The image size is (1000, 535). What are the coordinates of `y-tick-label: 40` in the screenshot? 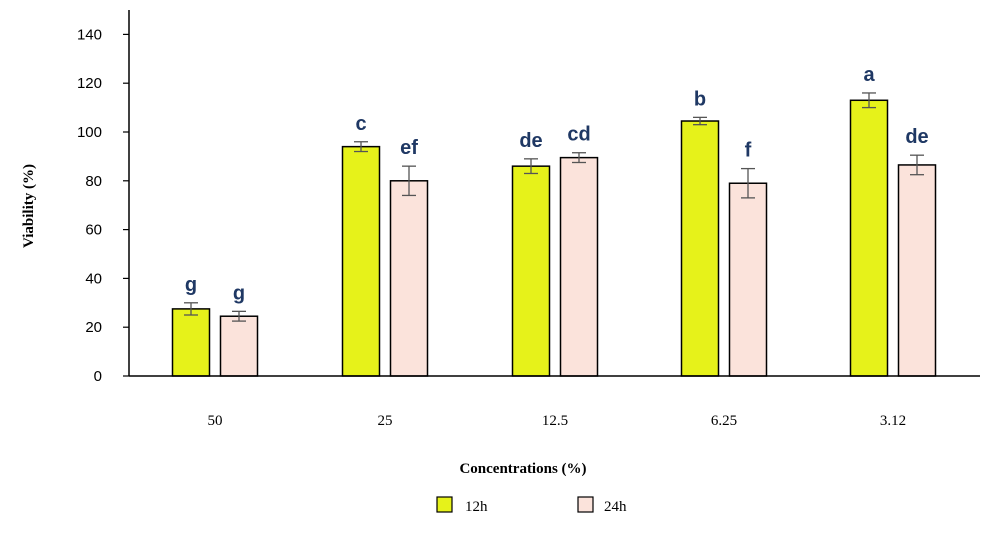 It's located at (93, 278).